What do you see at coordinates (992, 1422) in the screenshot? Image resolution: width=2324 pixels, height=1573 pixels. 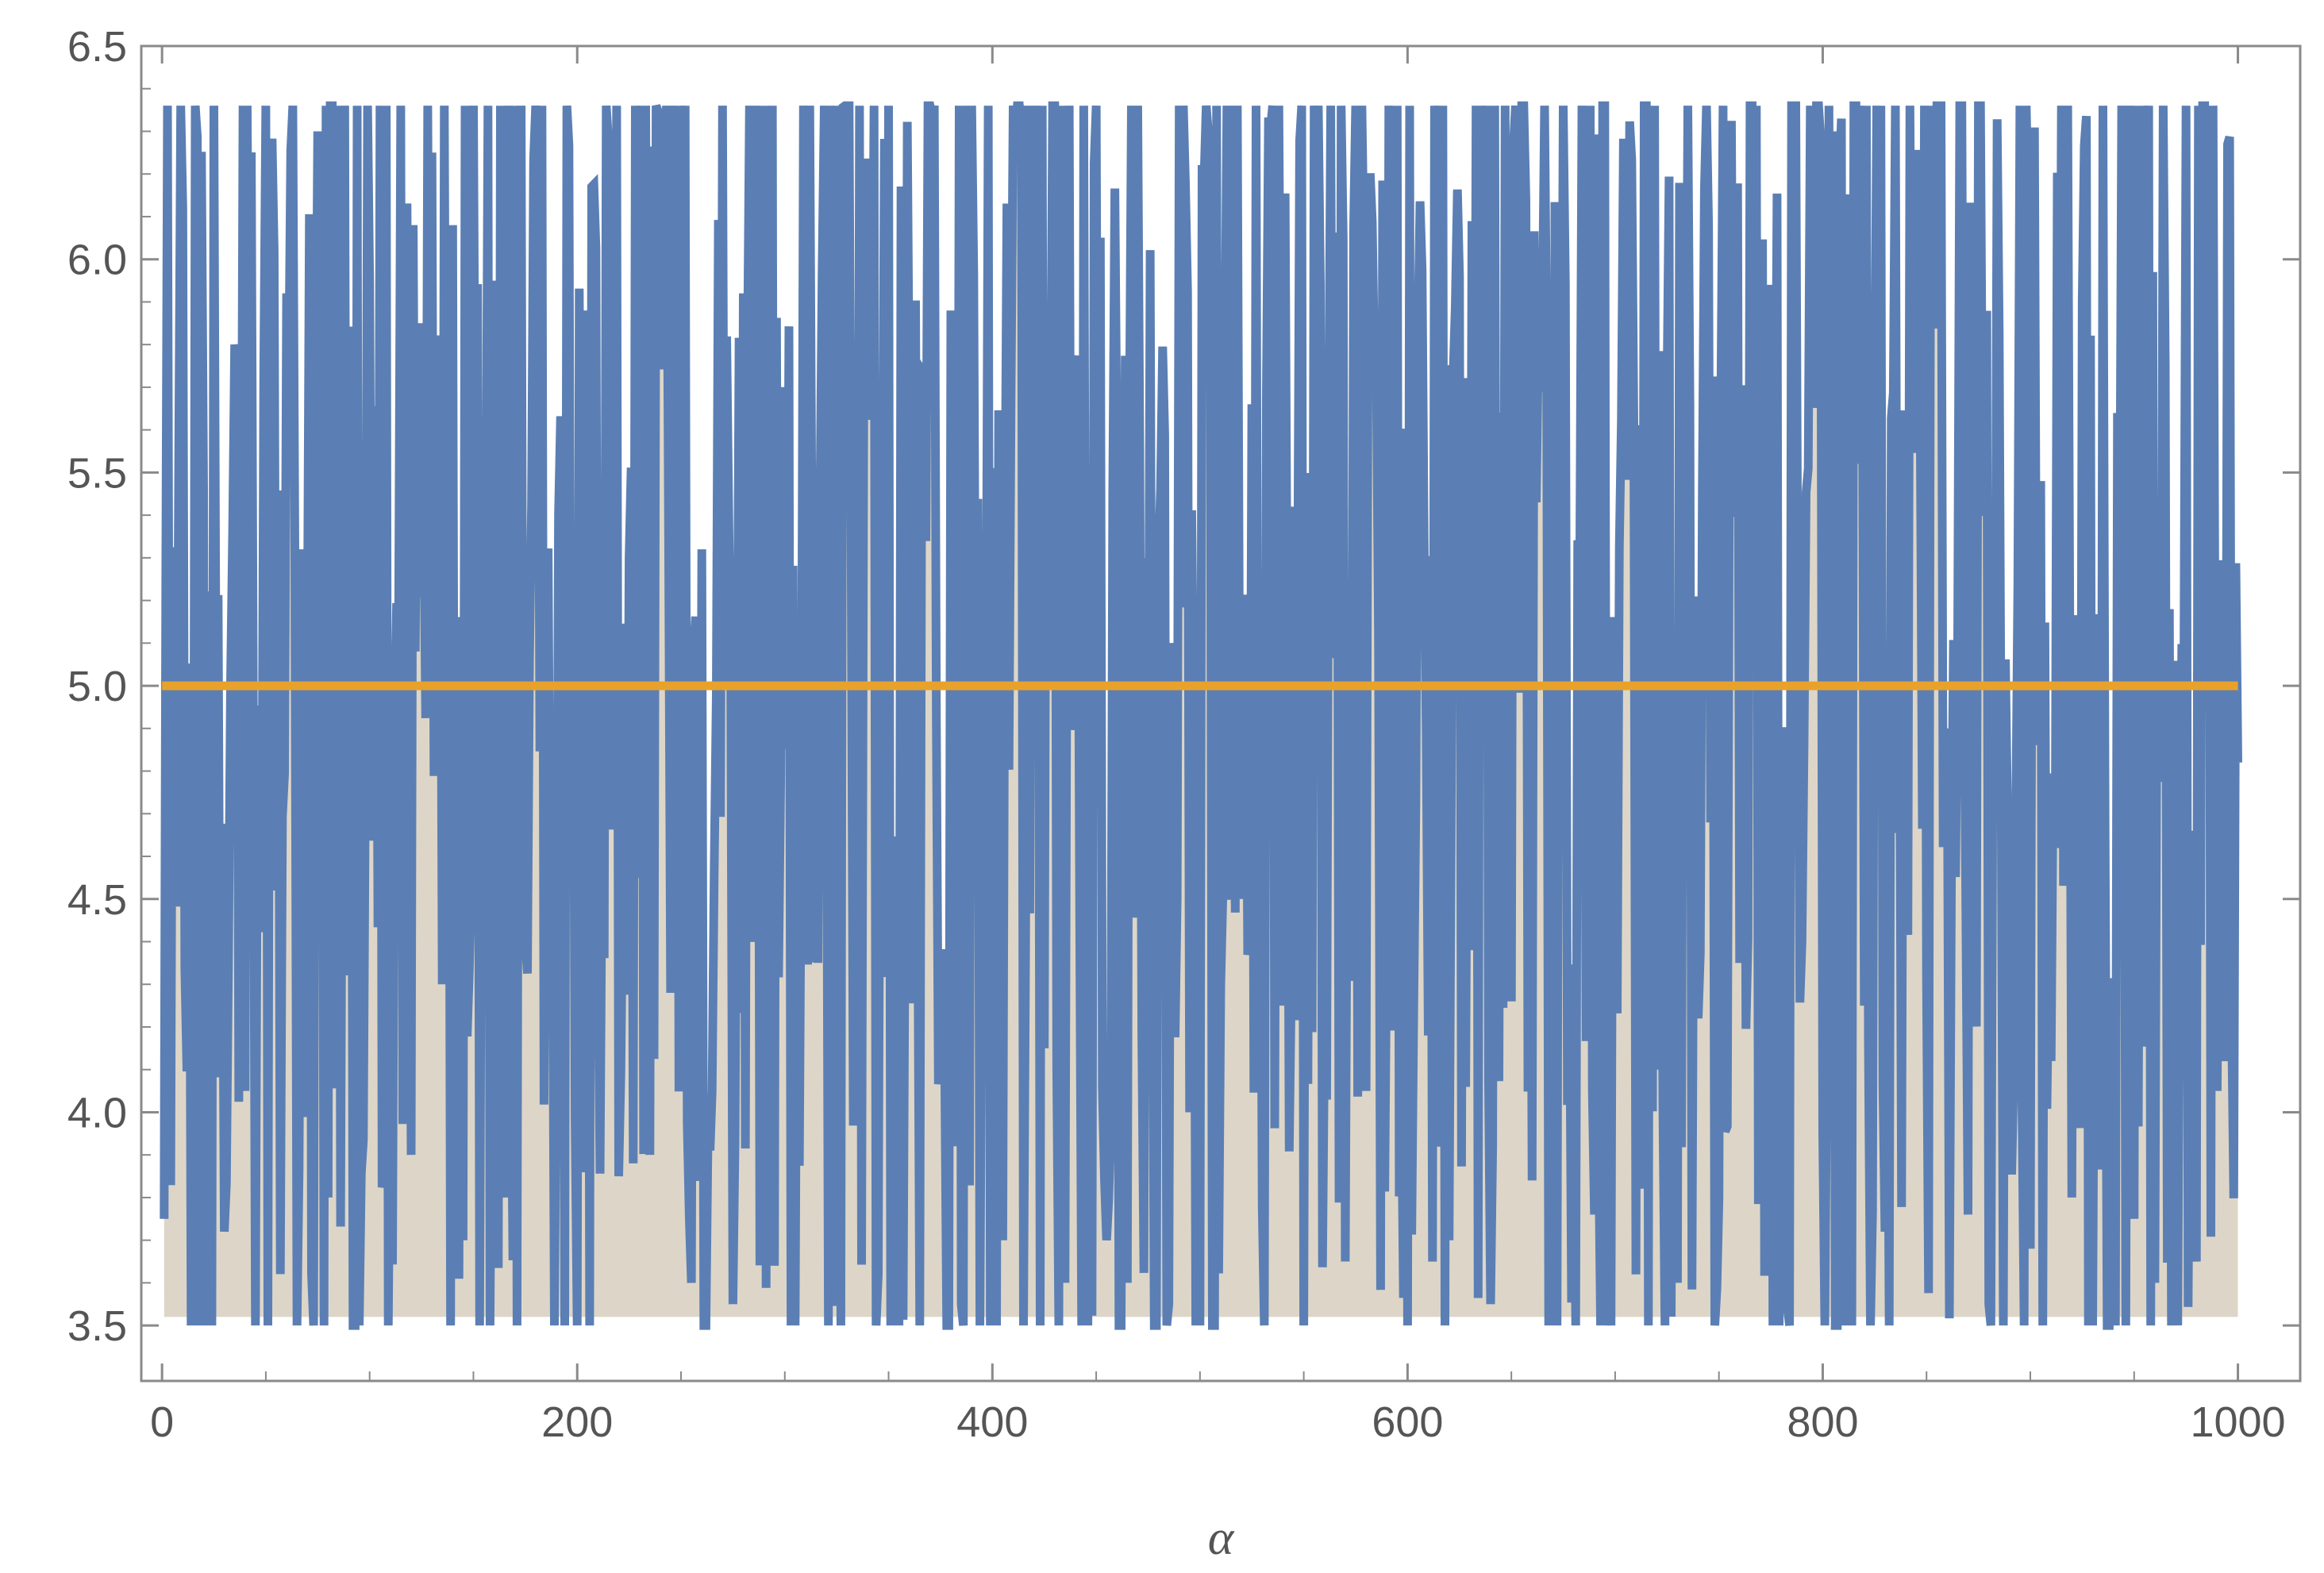 I see `x-tick-label: 400` at bounding box center [992, 1422].